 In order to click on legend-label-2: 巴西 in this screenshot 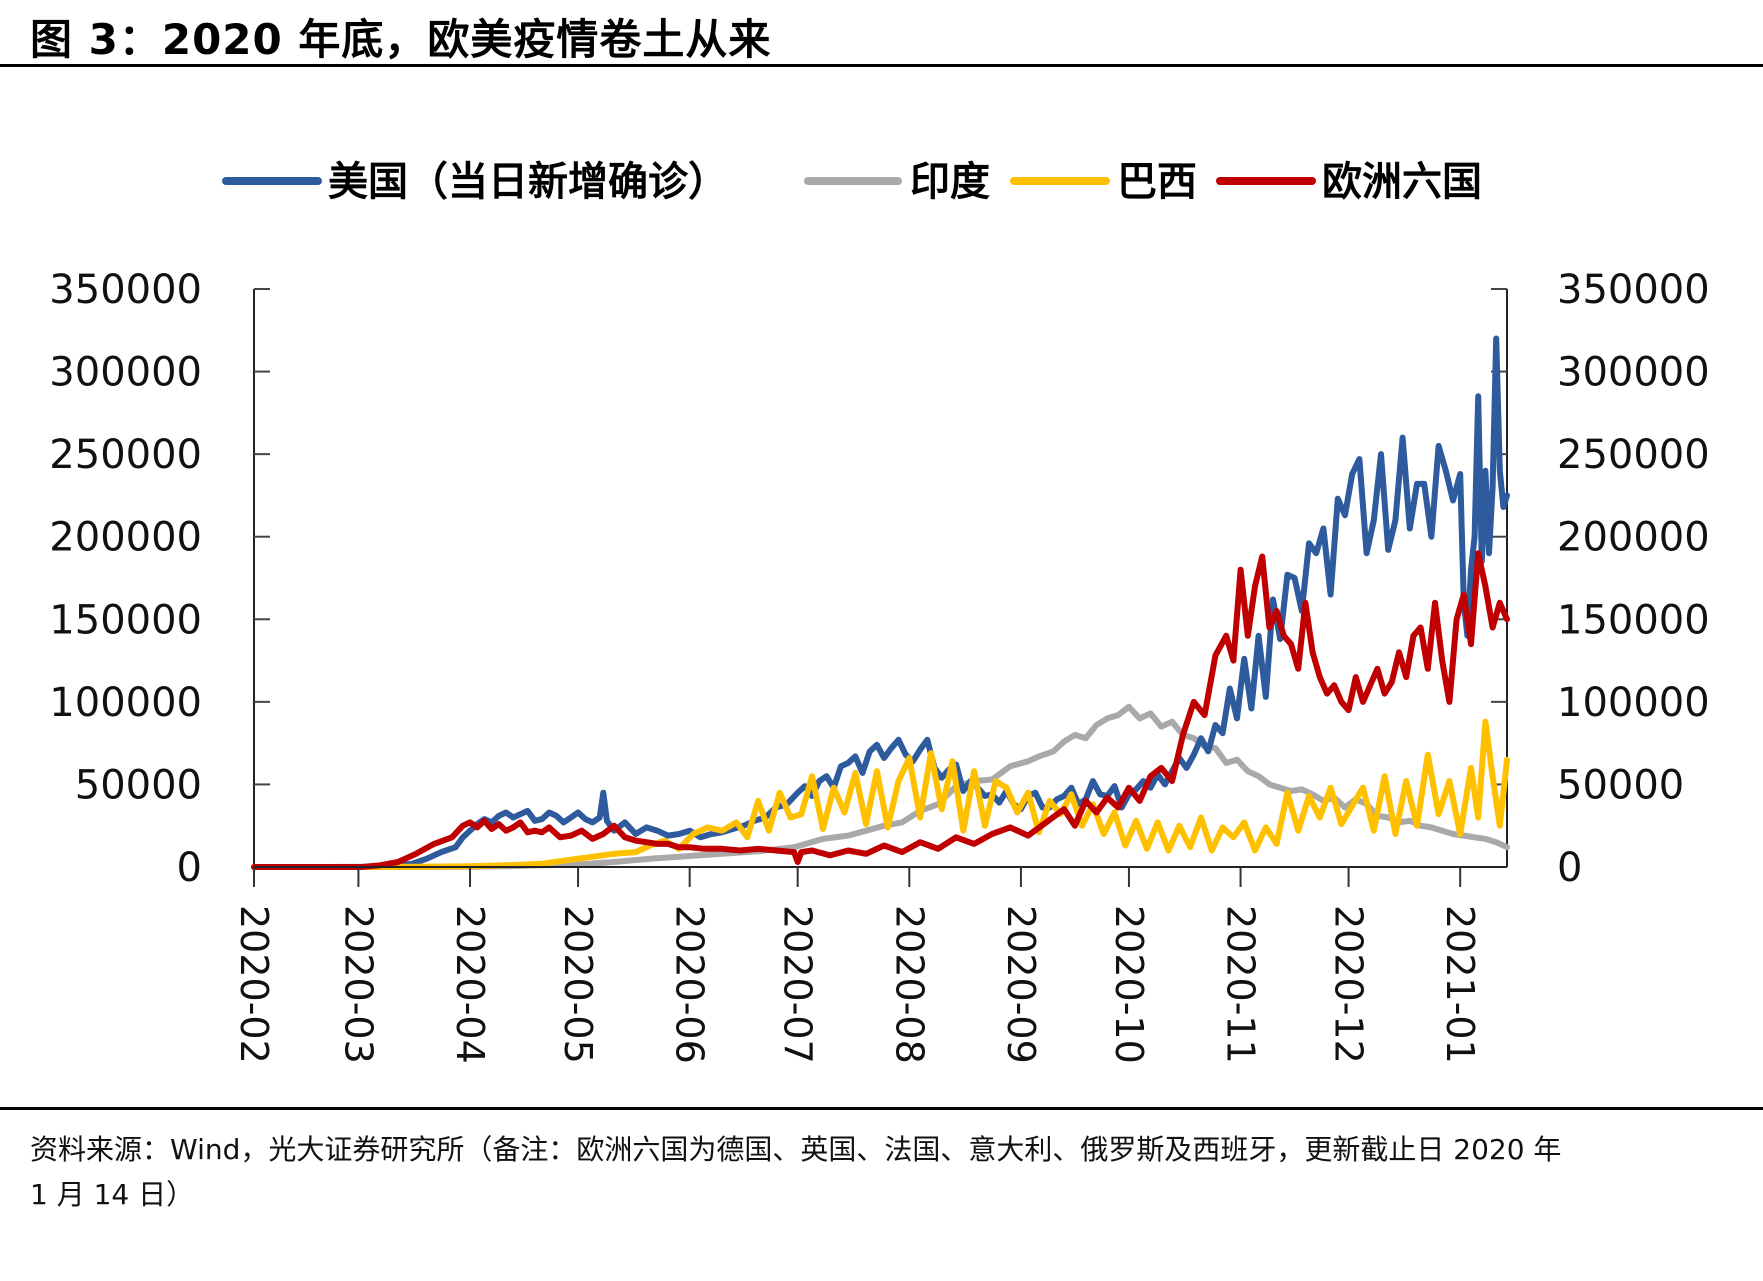, I will do `click(1157, 182)`.